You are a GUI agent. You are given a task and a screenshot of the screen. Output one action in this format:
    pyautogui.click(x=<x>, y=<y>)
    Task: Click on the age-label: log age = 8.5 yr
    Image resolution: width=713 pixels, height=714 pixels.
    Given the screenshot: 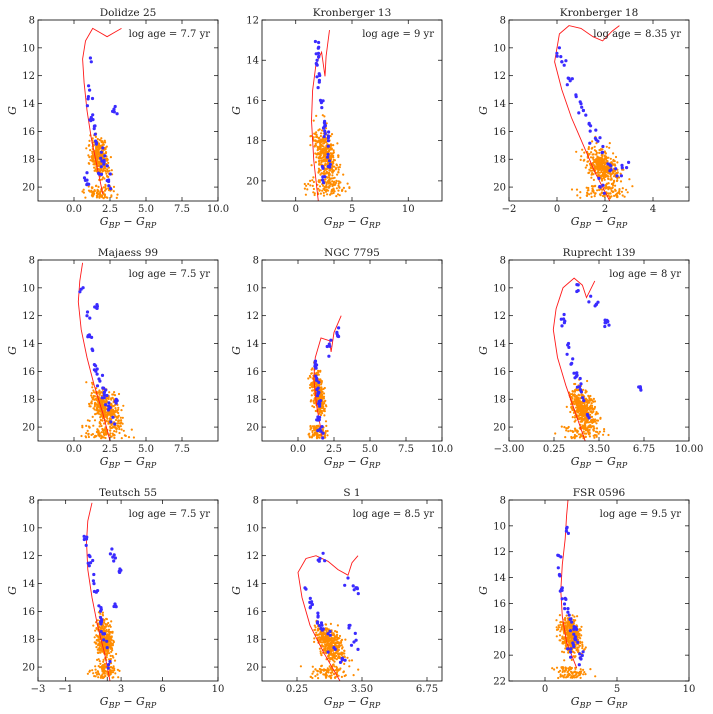 What is the action you would take?
    pyautogui.click(x=394, y=514)
    